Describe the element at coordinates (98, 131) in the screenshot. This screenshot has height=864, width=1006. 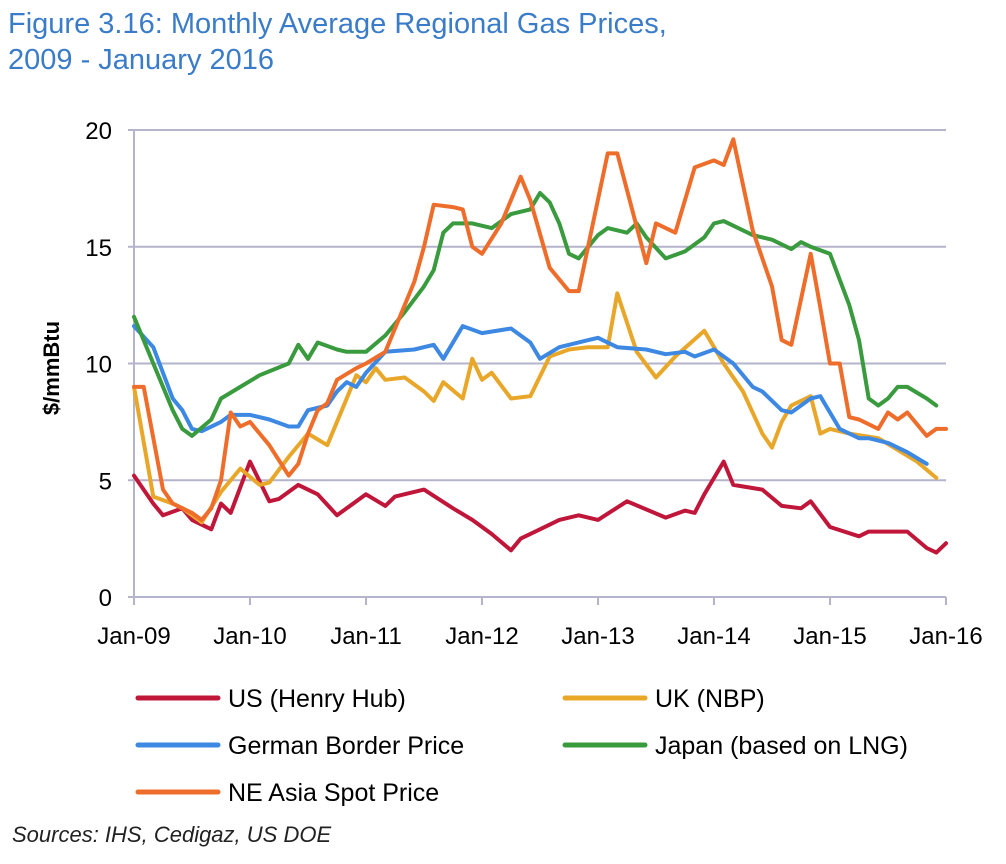
I see `y-tick-label: 20` at that location.